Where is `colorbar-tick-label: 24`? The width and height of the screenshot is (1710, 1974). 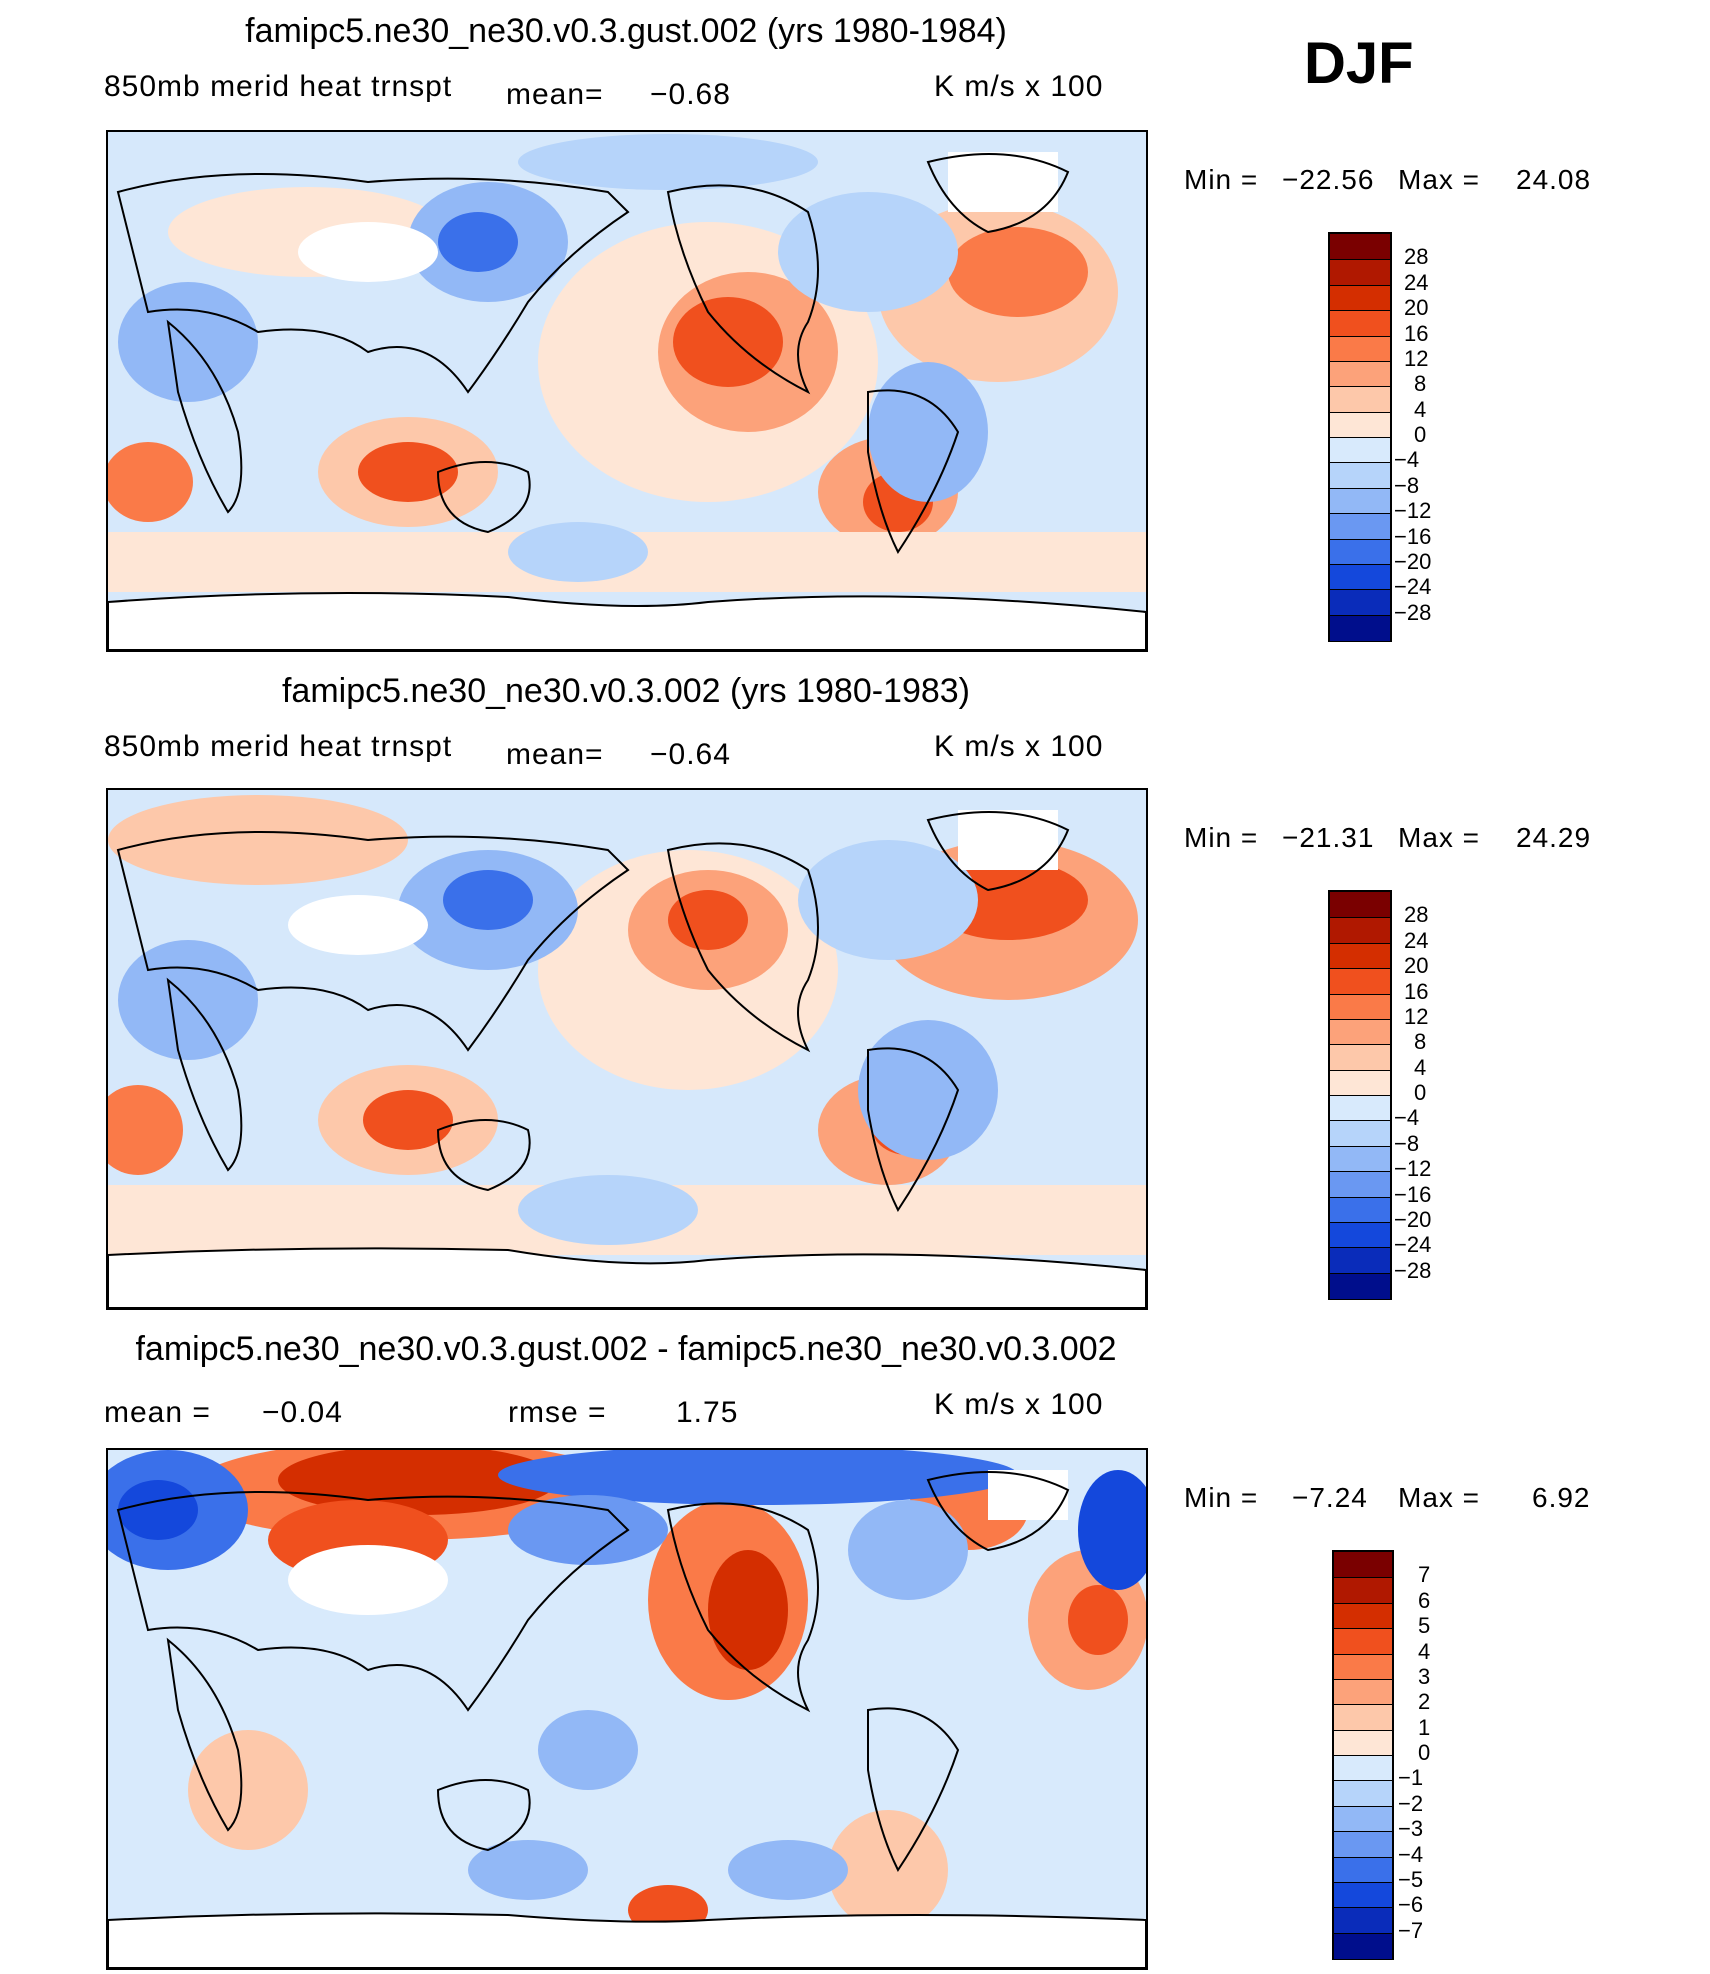
colorbar-tick-label: 24 is located at coordinates (1416, 940).